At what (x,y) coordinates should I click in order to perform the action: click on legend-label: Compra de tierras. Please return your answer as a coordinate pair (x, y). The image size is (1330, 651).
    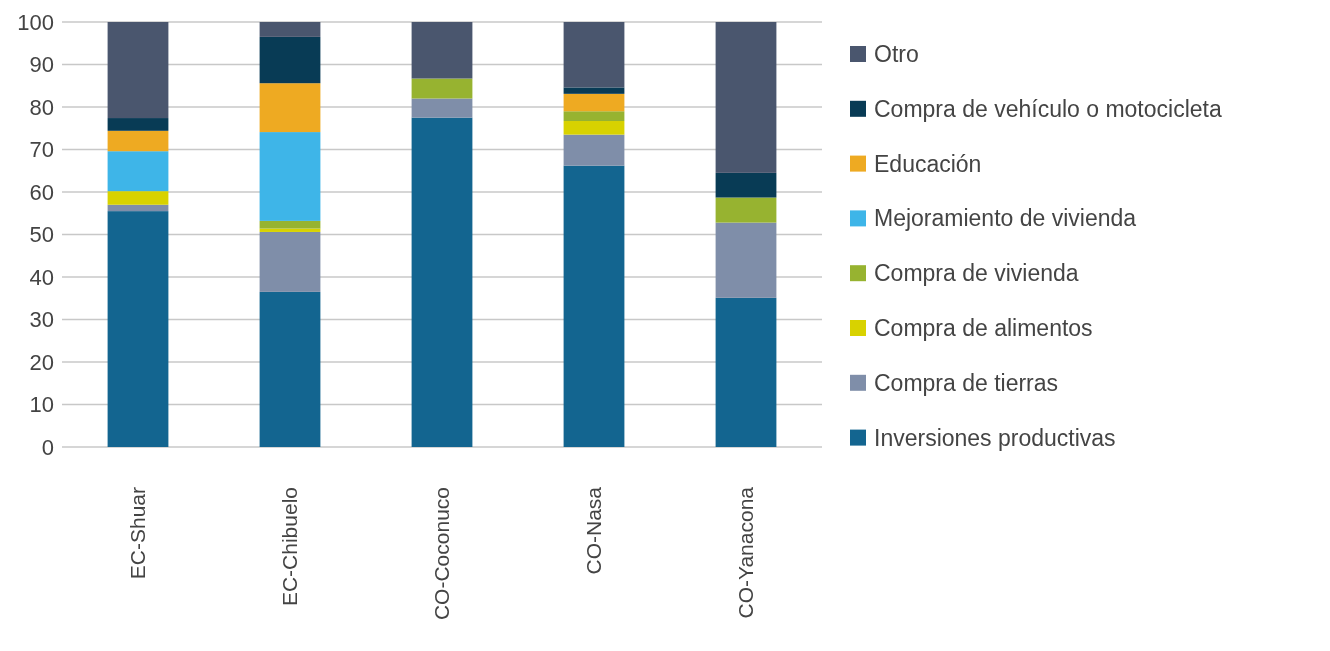
    Looking at the image, I should click on (966, 382).